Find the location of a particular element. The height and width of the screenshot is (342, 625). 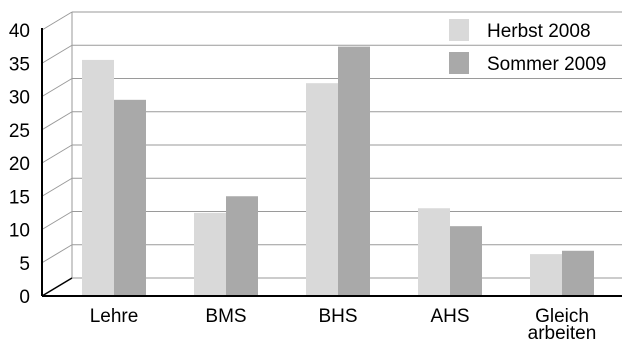

y-tick-label: 35 is located at coordinates (19, 64).